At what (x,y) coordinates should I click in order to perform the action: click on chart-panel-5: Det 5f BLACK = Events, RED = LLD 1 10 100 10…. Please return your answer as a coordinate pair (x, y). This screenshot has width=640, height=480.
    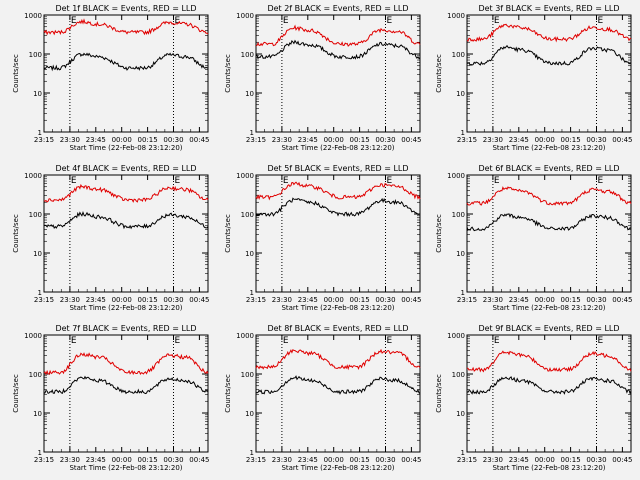
    Looking at the image, I should click on (322, 238).